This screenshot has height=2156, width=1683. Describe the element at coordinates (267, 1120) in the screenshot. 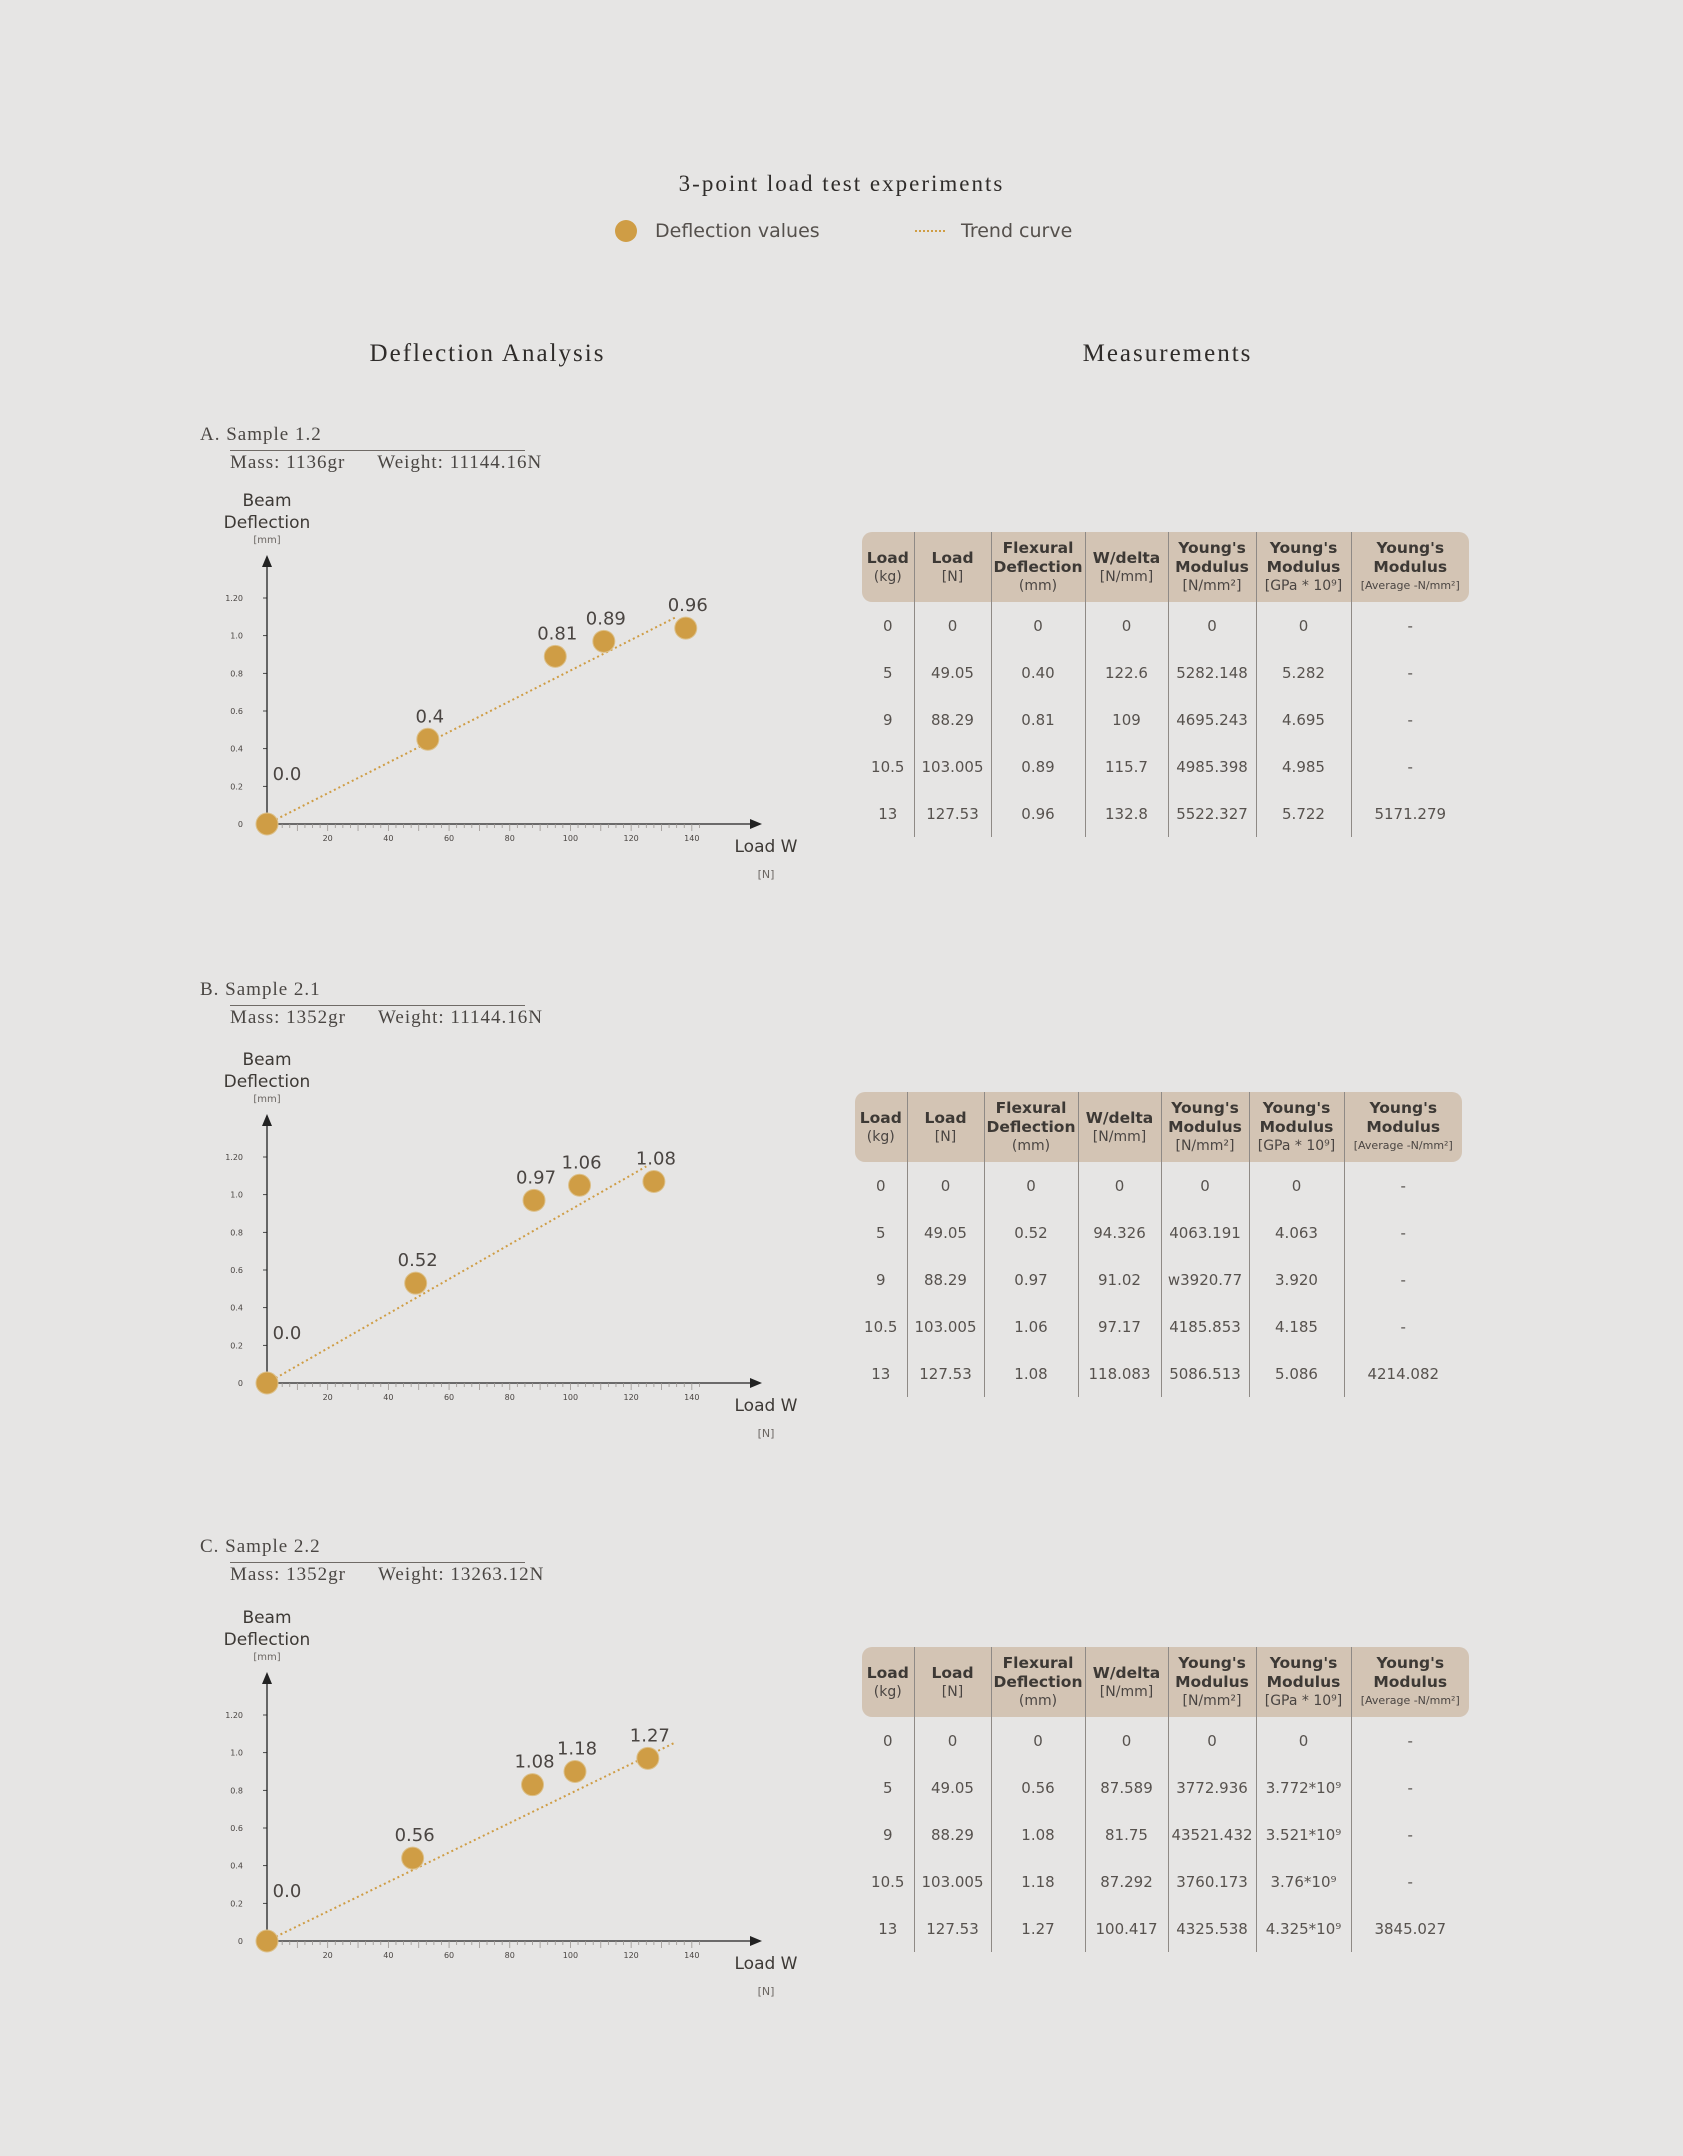

I see `y-axis-arrow` at that location.